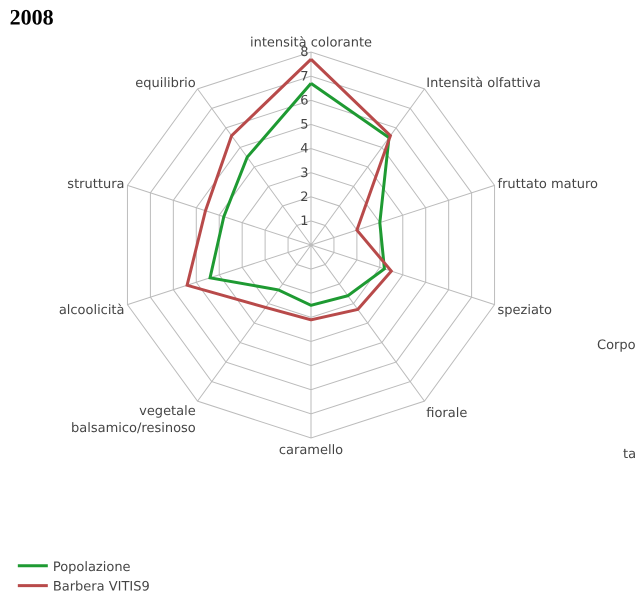 The image size is (641, 613). Describe the element at coordinates (95, 184) in the screenshot. I see `spoke-label: struttura` at that location.